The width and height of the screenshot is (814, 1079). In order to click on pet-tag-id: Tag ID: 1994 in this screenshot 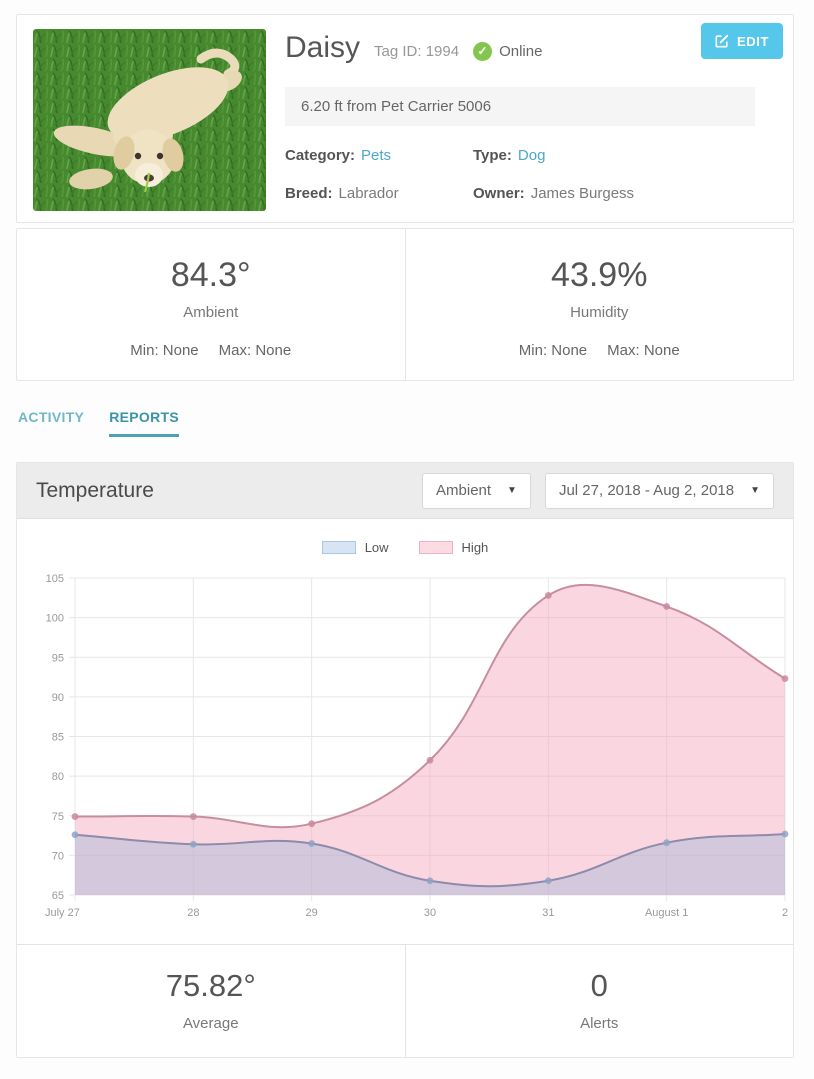, I will do `click(417, 51)`.